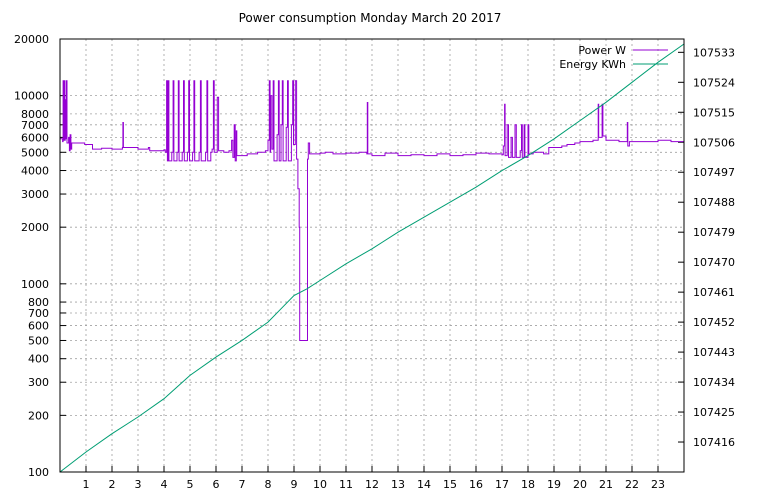  What do you see at coordinates (714, 442) in the screenshot?
I see `y2-tick-label: 107416` at bounding box center [714, 442].